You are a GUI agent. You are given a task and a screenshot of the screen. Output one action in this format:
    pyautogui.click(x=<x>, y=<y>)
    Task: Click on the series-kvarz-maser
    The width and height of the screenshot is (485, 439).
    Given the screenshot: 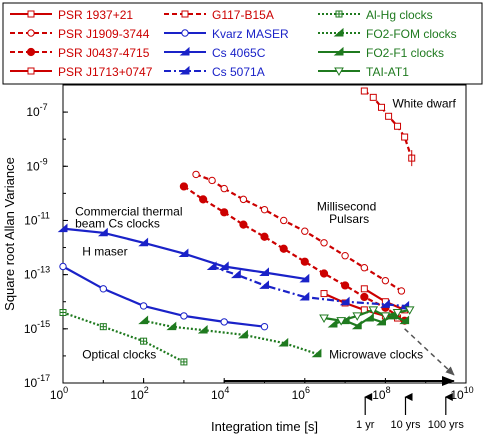 What is the action you would take?
    pyautogui.click(x=164, y=296)
    